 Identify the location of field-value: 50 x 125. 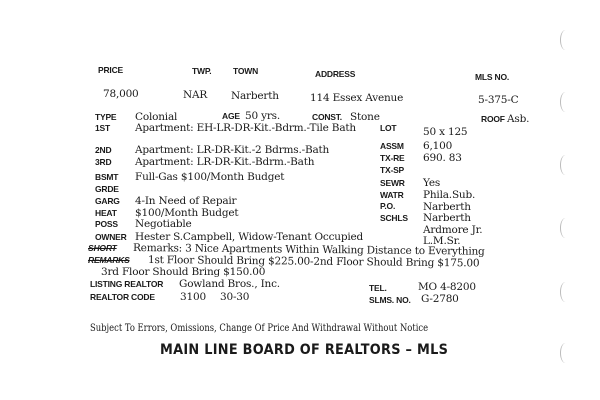
(445, 132).